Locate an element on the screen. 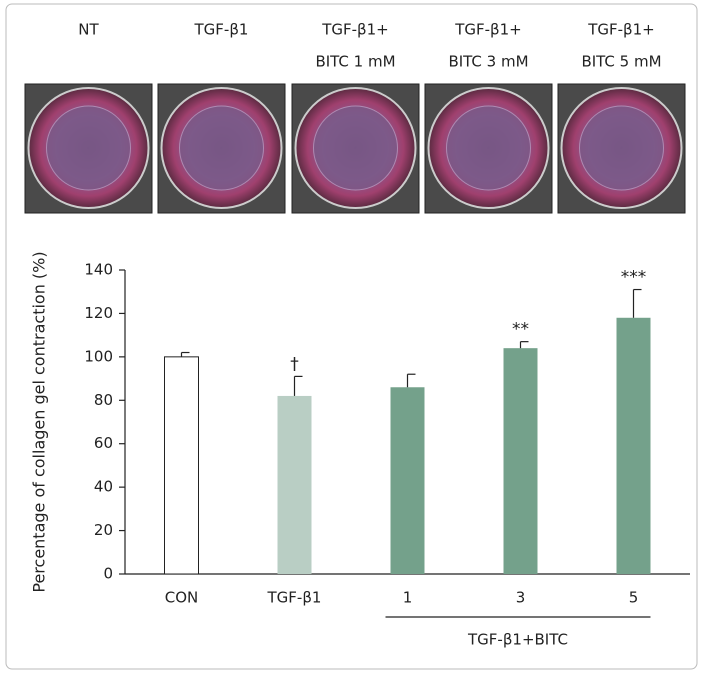 Image resolution: width=703 pixels, height=675 pixels. group-label: TGF-β1+BITC is located at coordinates (517, 640).